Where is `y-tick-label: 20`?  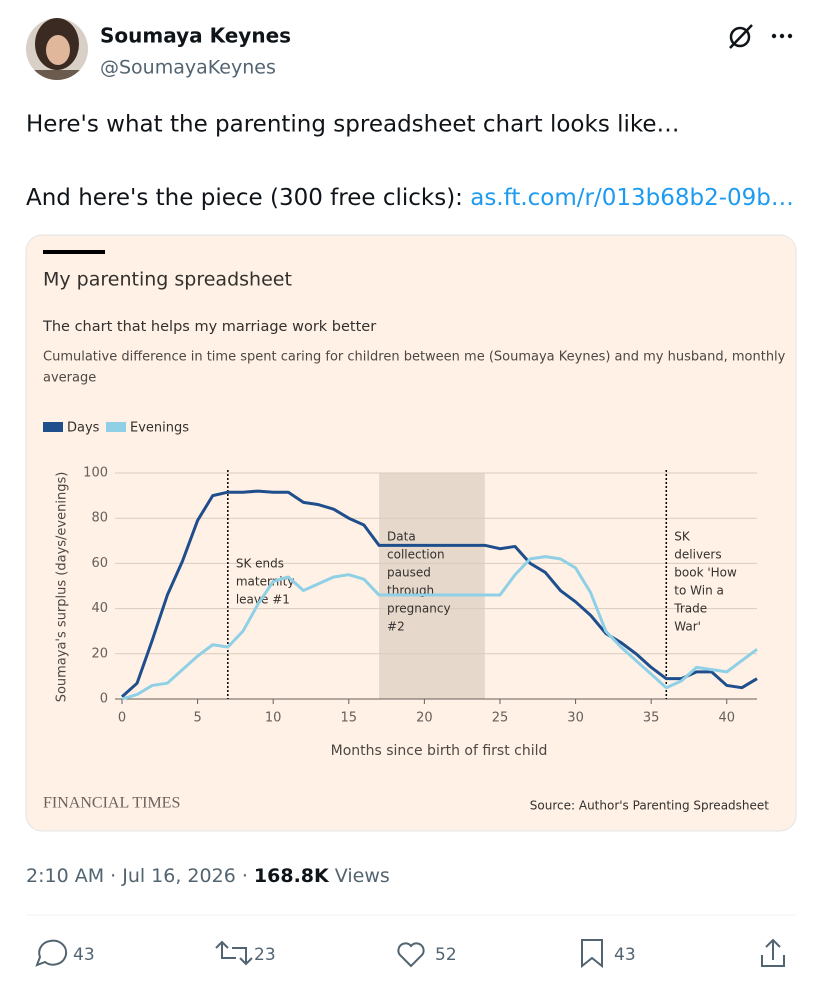
y-tick-label: 20 is located at coordinates (99, 653).